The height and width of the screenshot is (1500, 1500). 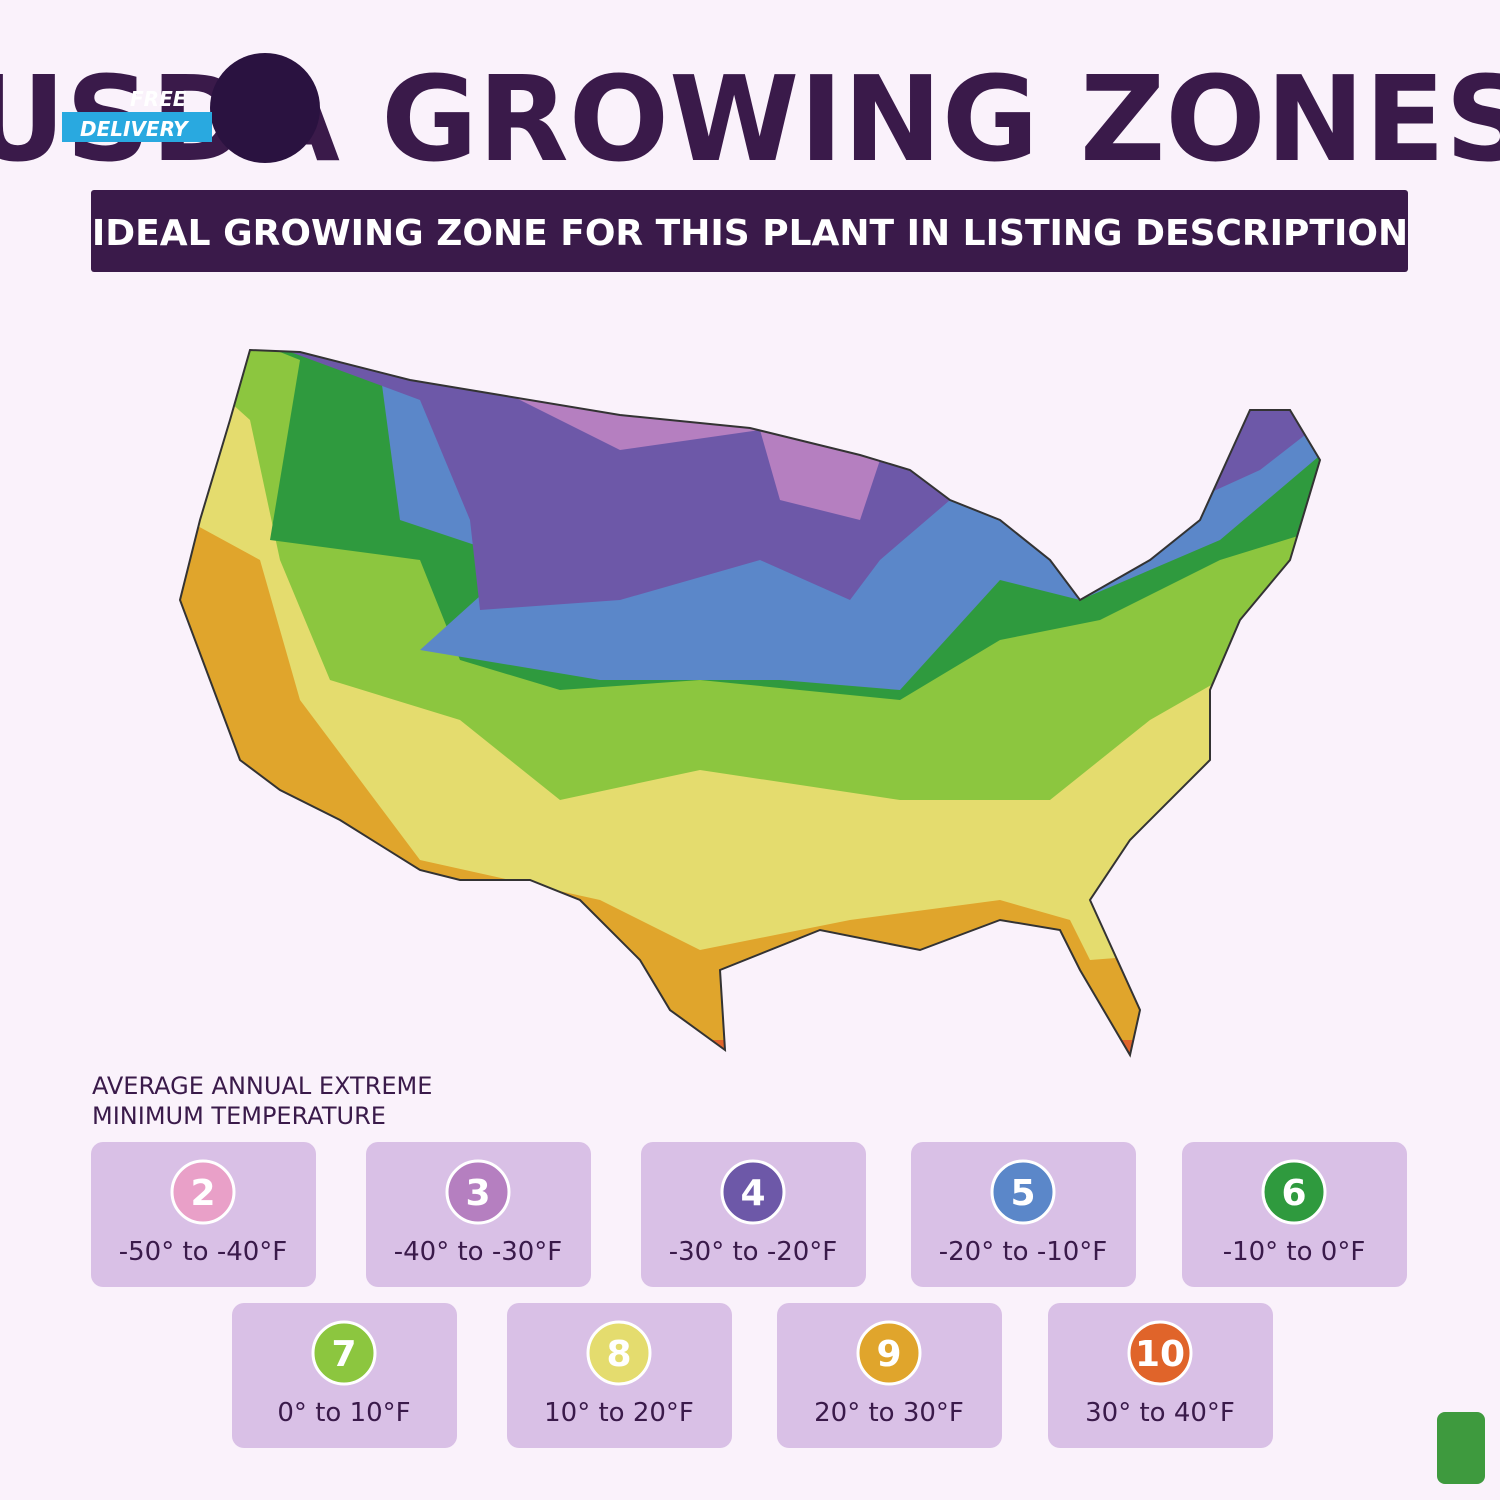 What do you see at coordinates (343, 1413) in the screenshot?
I see `zone-range: 0° to 10°F` at bounding box center [343, 1413].